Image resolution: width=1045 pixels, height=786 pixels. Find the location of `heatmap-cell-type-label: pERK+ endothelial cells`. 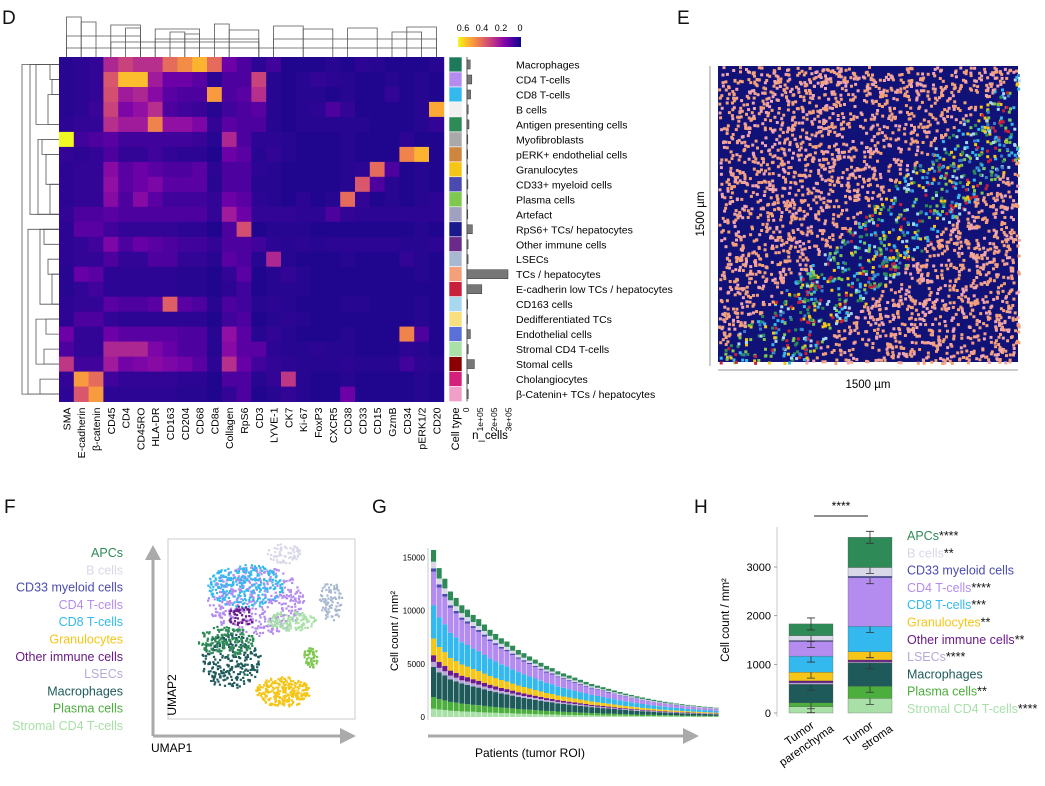

heatmap-cell-type-label: pERK+ endothelial cells is located at coordinates (571, 155).